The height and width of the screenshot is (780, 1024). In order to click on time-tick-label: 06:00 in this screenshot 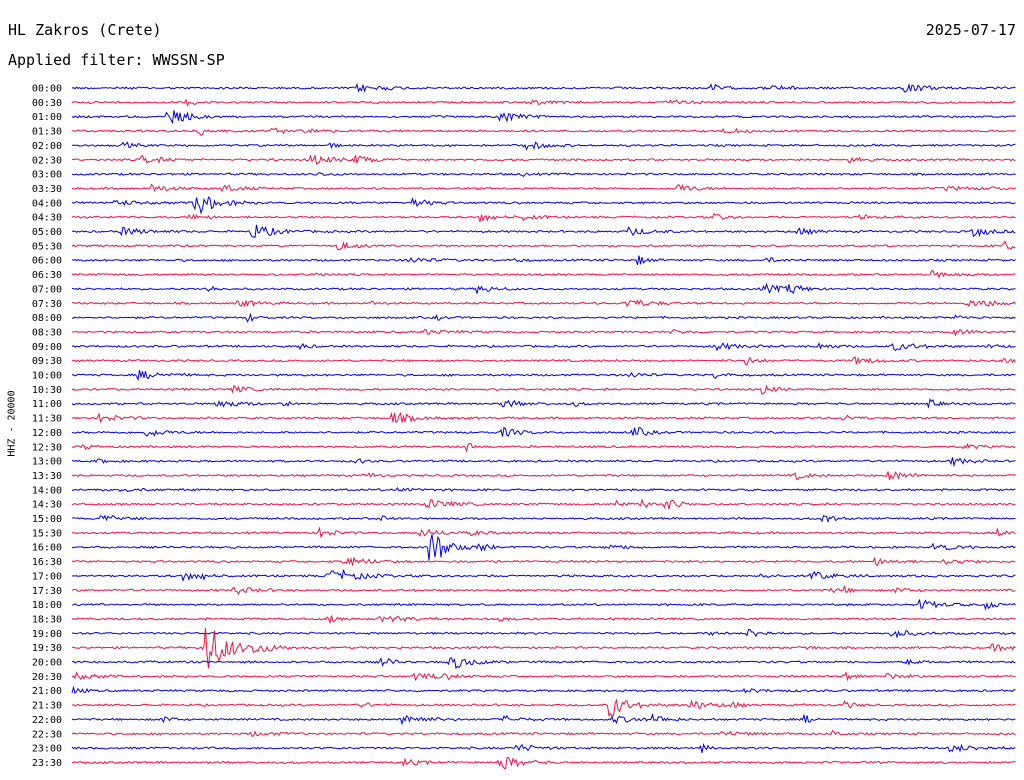, I will do `click(47, 261)`.